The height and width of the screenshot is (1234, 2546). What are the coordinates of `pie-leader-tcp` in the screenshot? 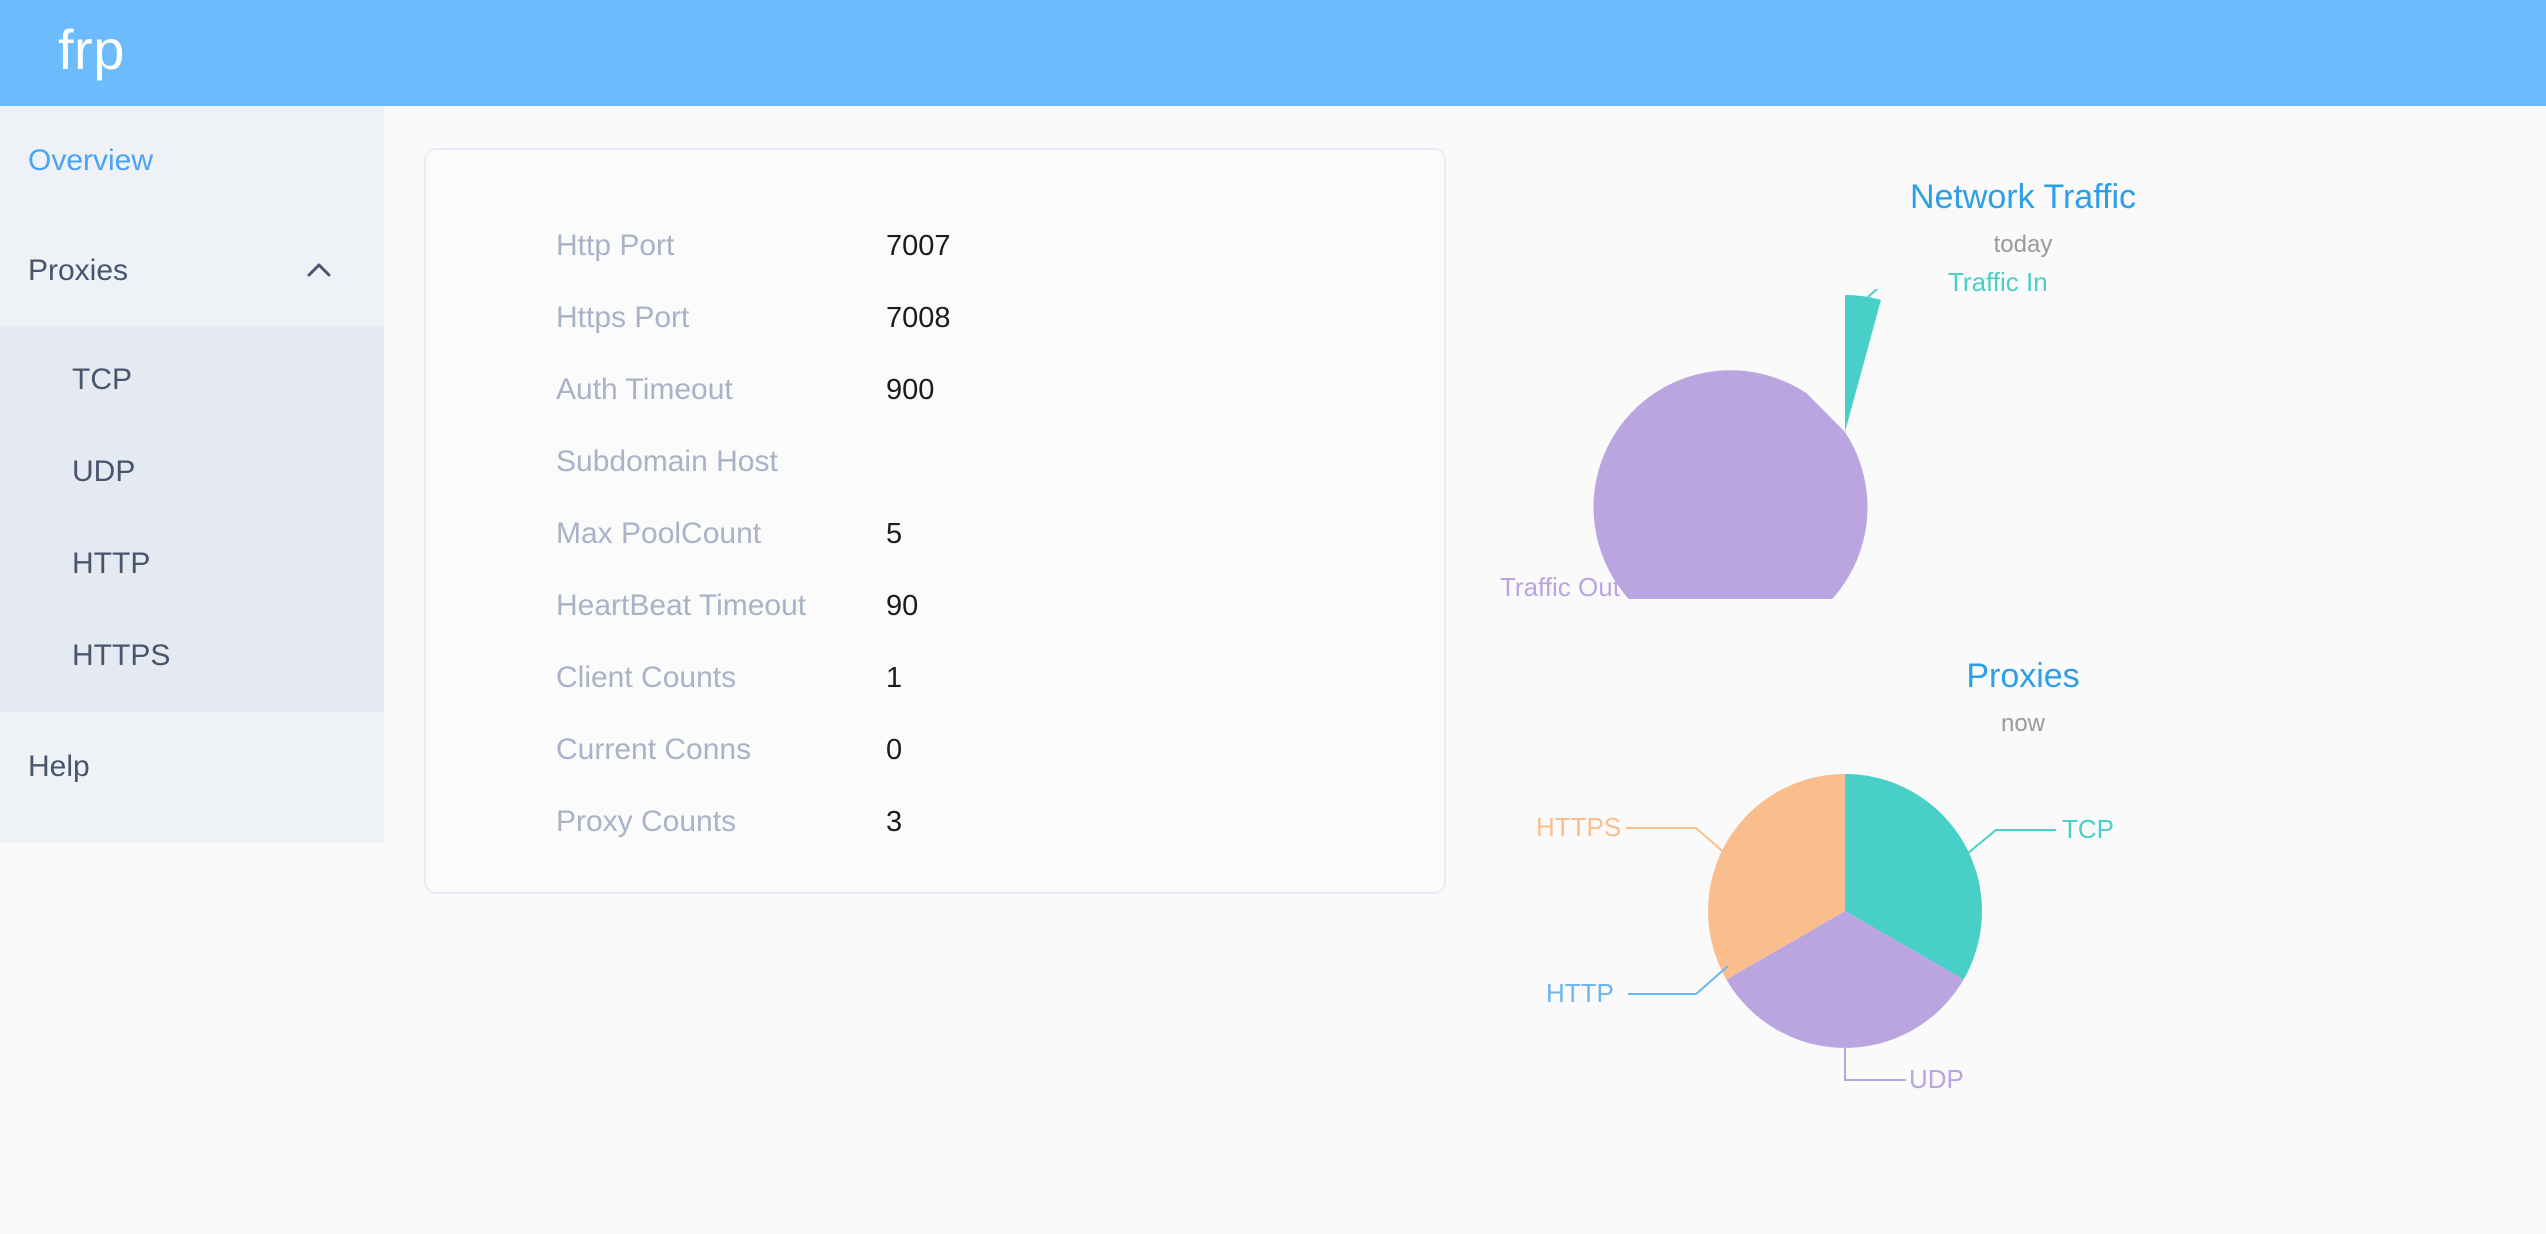 It's located at (2008, 844).